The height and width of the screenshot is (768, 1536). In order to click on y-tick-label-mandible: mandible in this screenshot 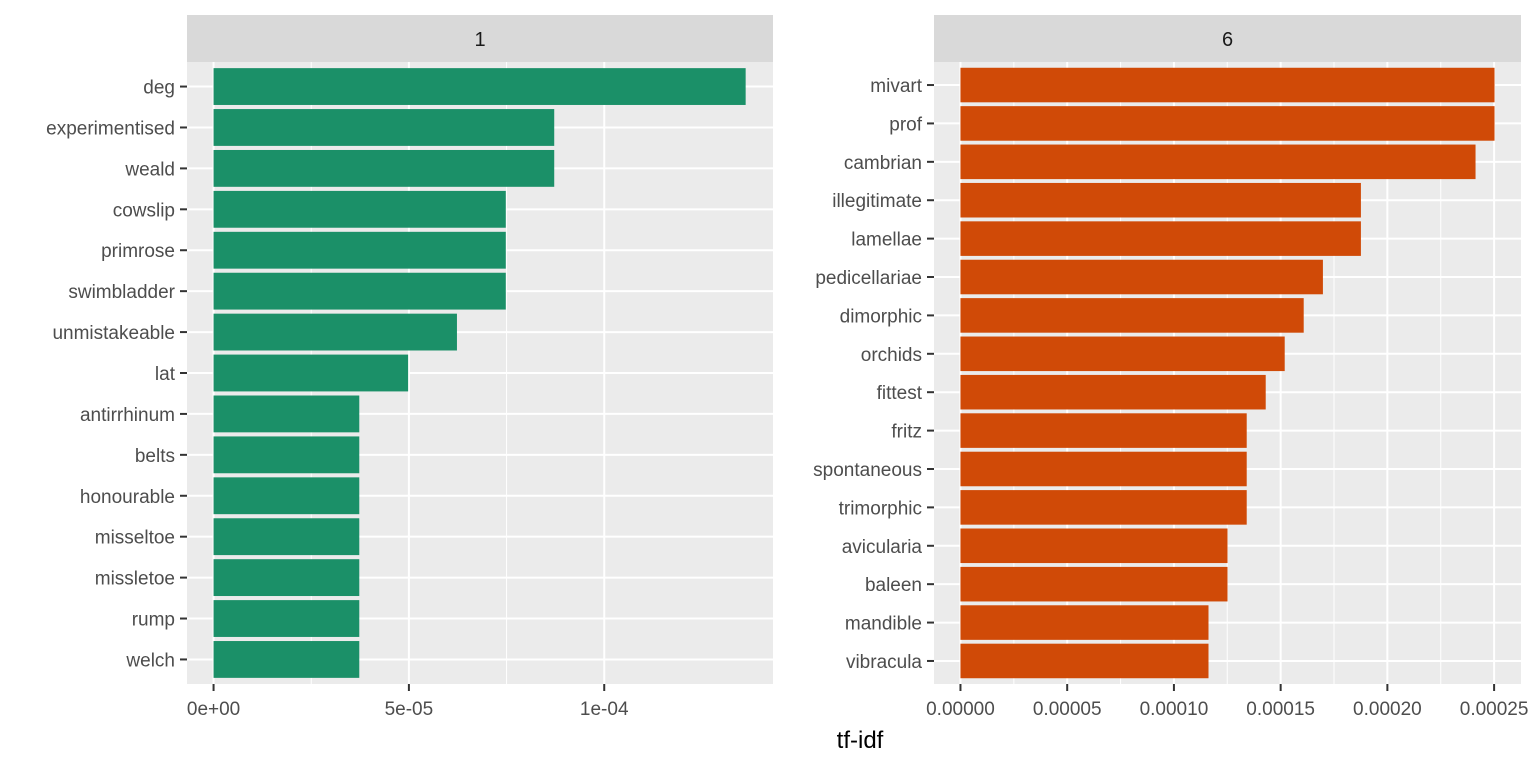, I will do `click(883, 624)`.